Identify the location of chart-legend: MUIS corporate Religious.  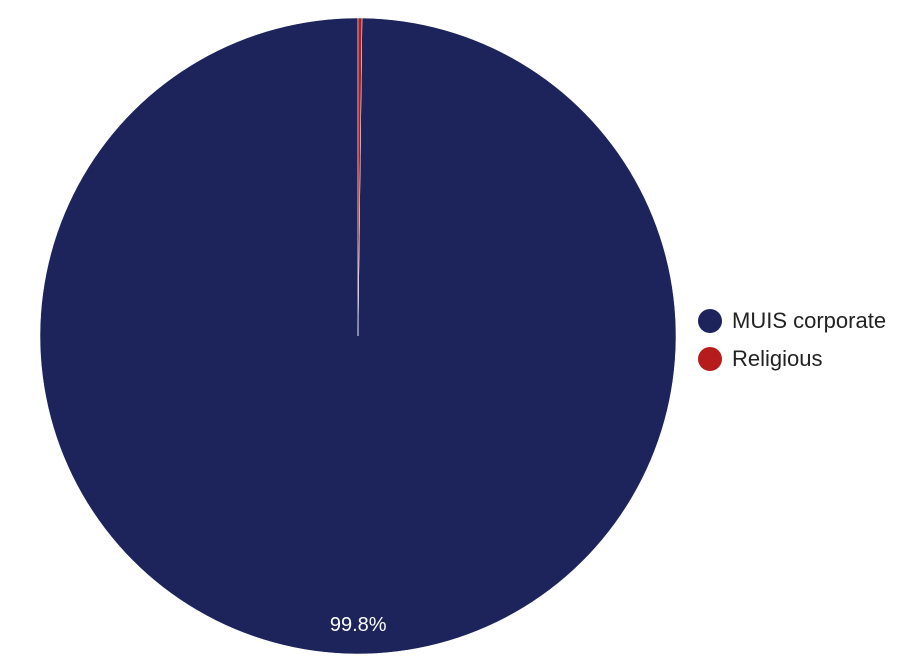
(792, 340).